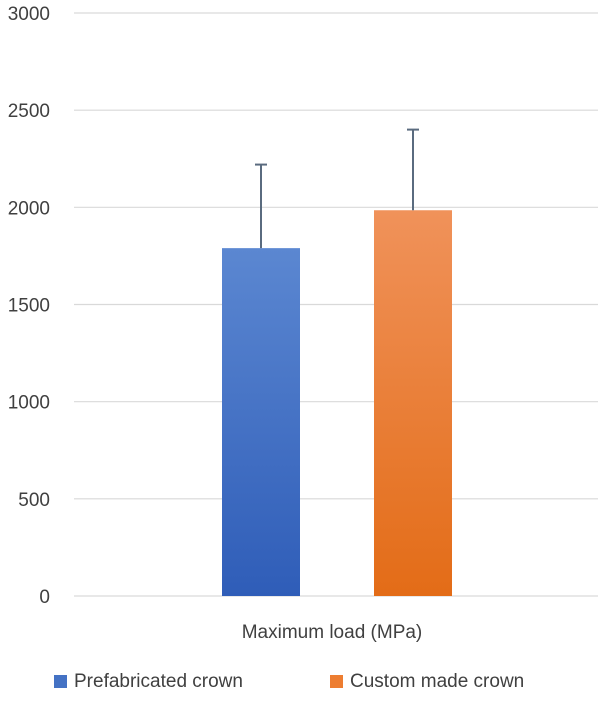 Image resolution: width=598 pixels, height=702 pixels. Describe the element at coordinates (337, 188) in the screenshot. I see `error-bars` at that location.